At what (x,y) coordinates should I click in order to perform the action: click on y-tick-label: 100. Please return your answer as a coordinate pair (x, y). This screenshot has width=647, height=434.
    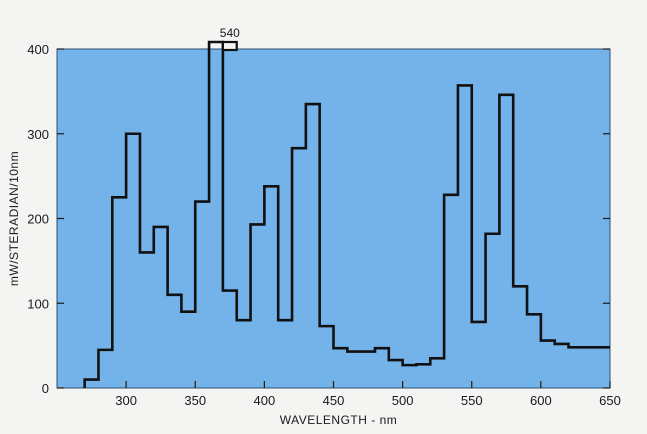
    Looking at the image, I should click on (38, 303).